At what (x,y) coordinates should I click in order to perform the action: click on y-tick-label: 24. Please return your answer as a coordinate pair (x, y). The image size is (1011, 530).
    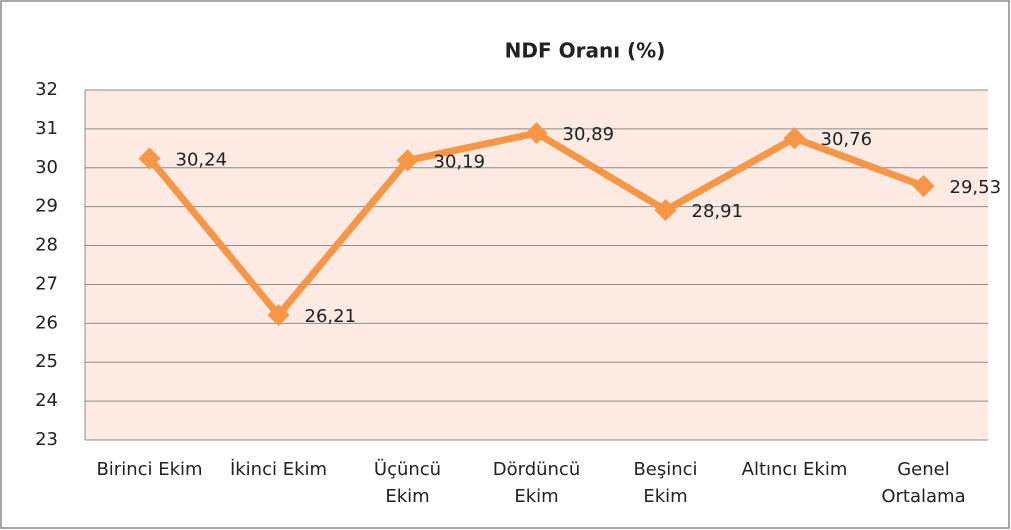
    Looking at the image, I should click on (46, 400).